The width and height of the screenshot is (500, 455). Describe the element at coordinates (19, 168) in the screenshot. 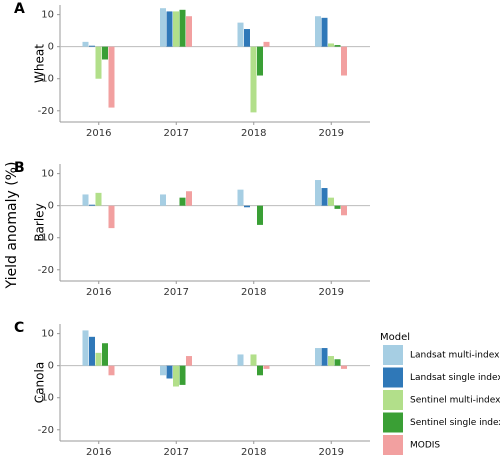

I see `panel-label: B` at that location.